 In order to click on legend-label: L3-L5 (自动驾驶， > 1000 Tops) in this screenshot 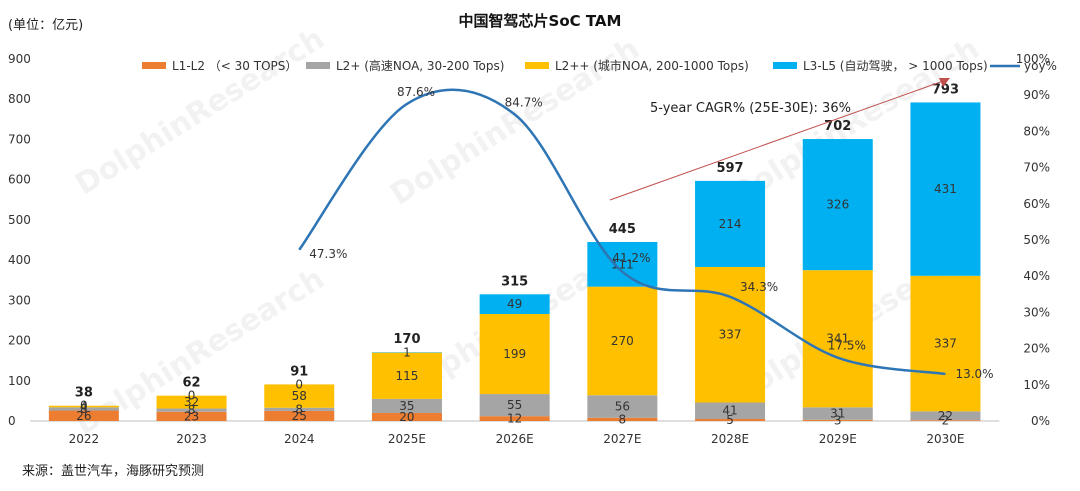, I will do `click(895, 65)`.